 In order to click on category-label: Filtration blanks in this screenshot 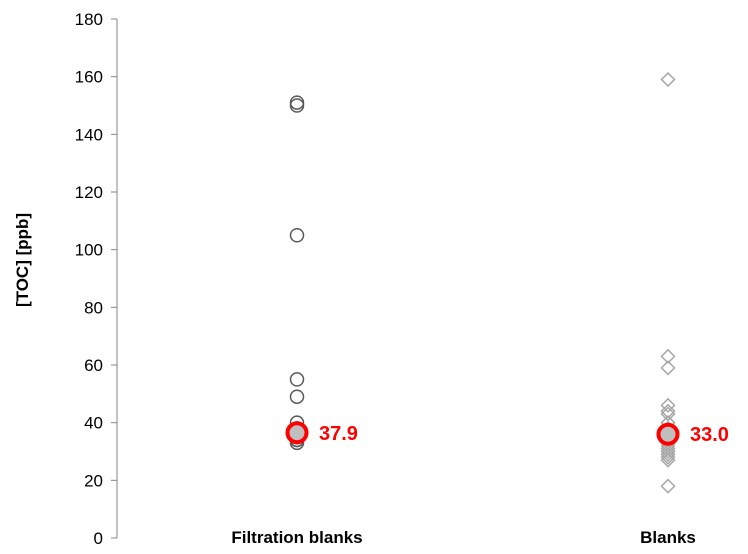, I will do `click(296, 537)`.